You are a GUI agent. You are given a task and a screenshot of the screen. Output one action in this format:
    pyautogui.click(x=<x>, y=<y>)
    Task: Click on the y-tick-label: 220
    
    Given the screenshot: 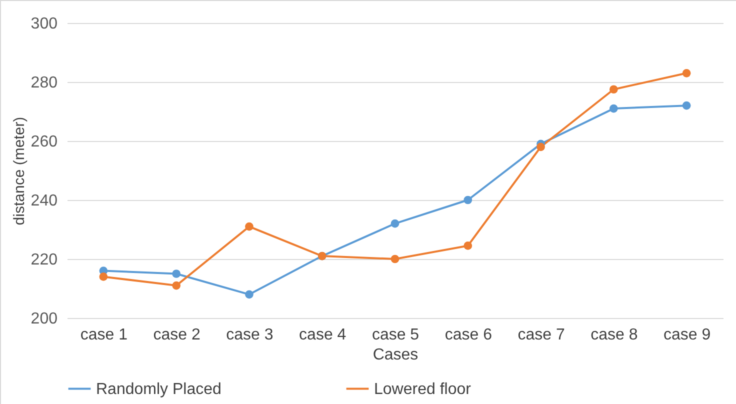 What is the action you would take?
    pyautogui.click(x=44, y=260)
    